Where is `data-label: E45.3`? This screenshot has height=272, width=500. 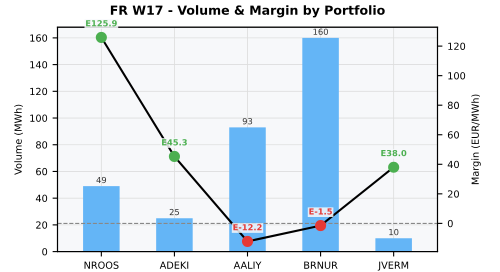
data-label: E45.3 is located at coordinates (174, 142).